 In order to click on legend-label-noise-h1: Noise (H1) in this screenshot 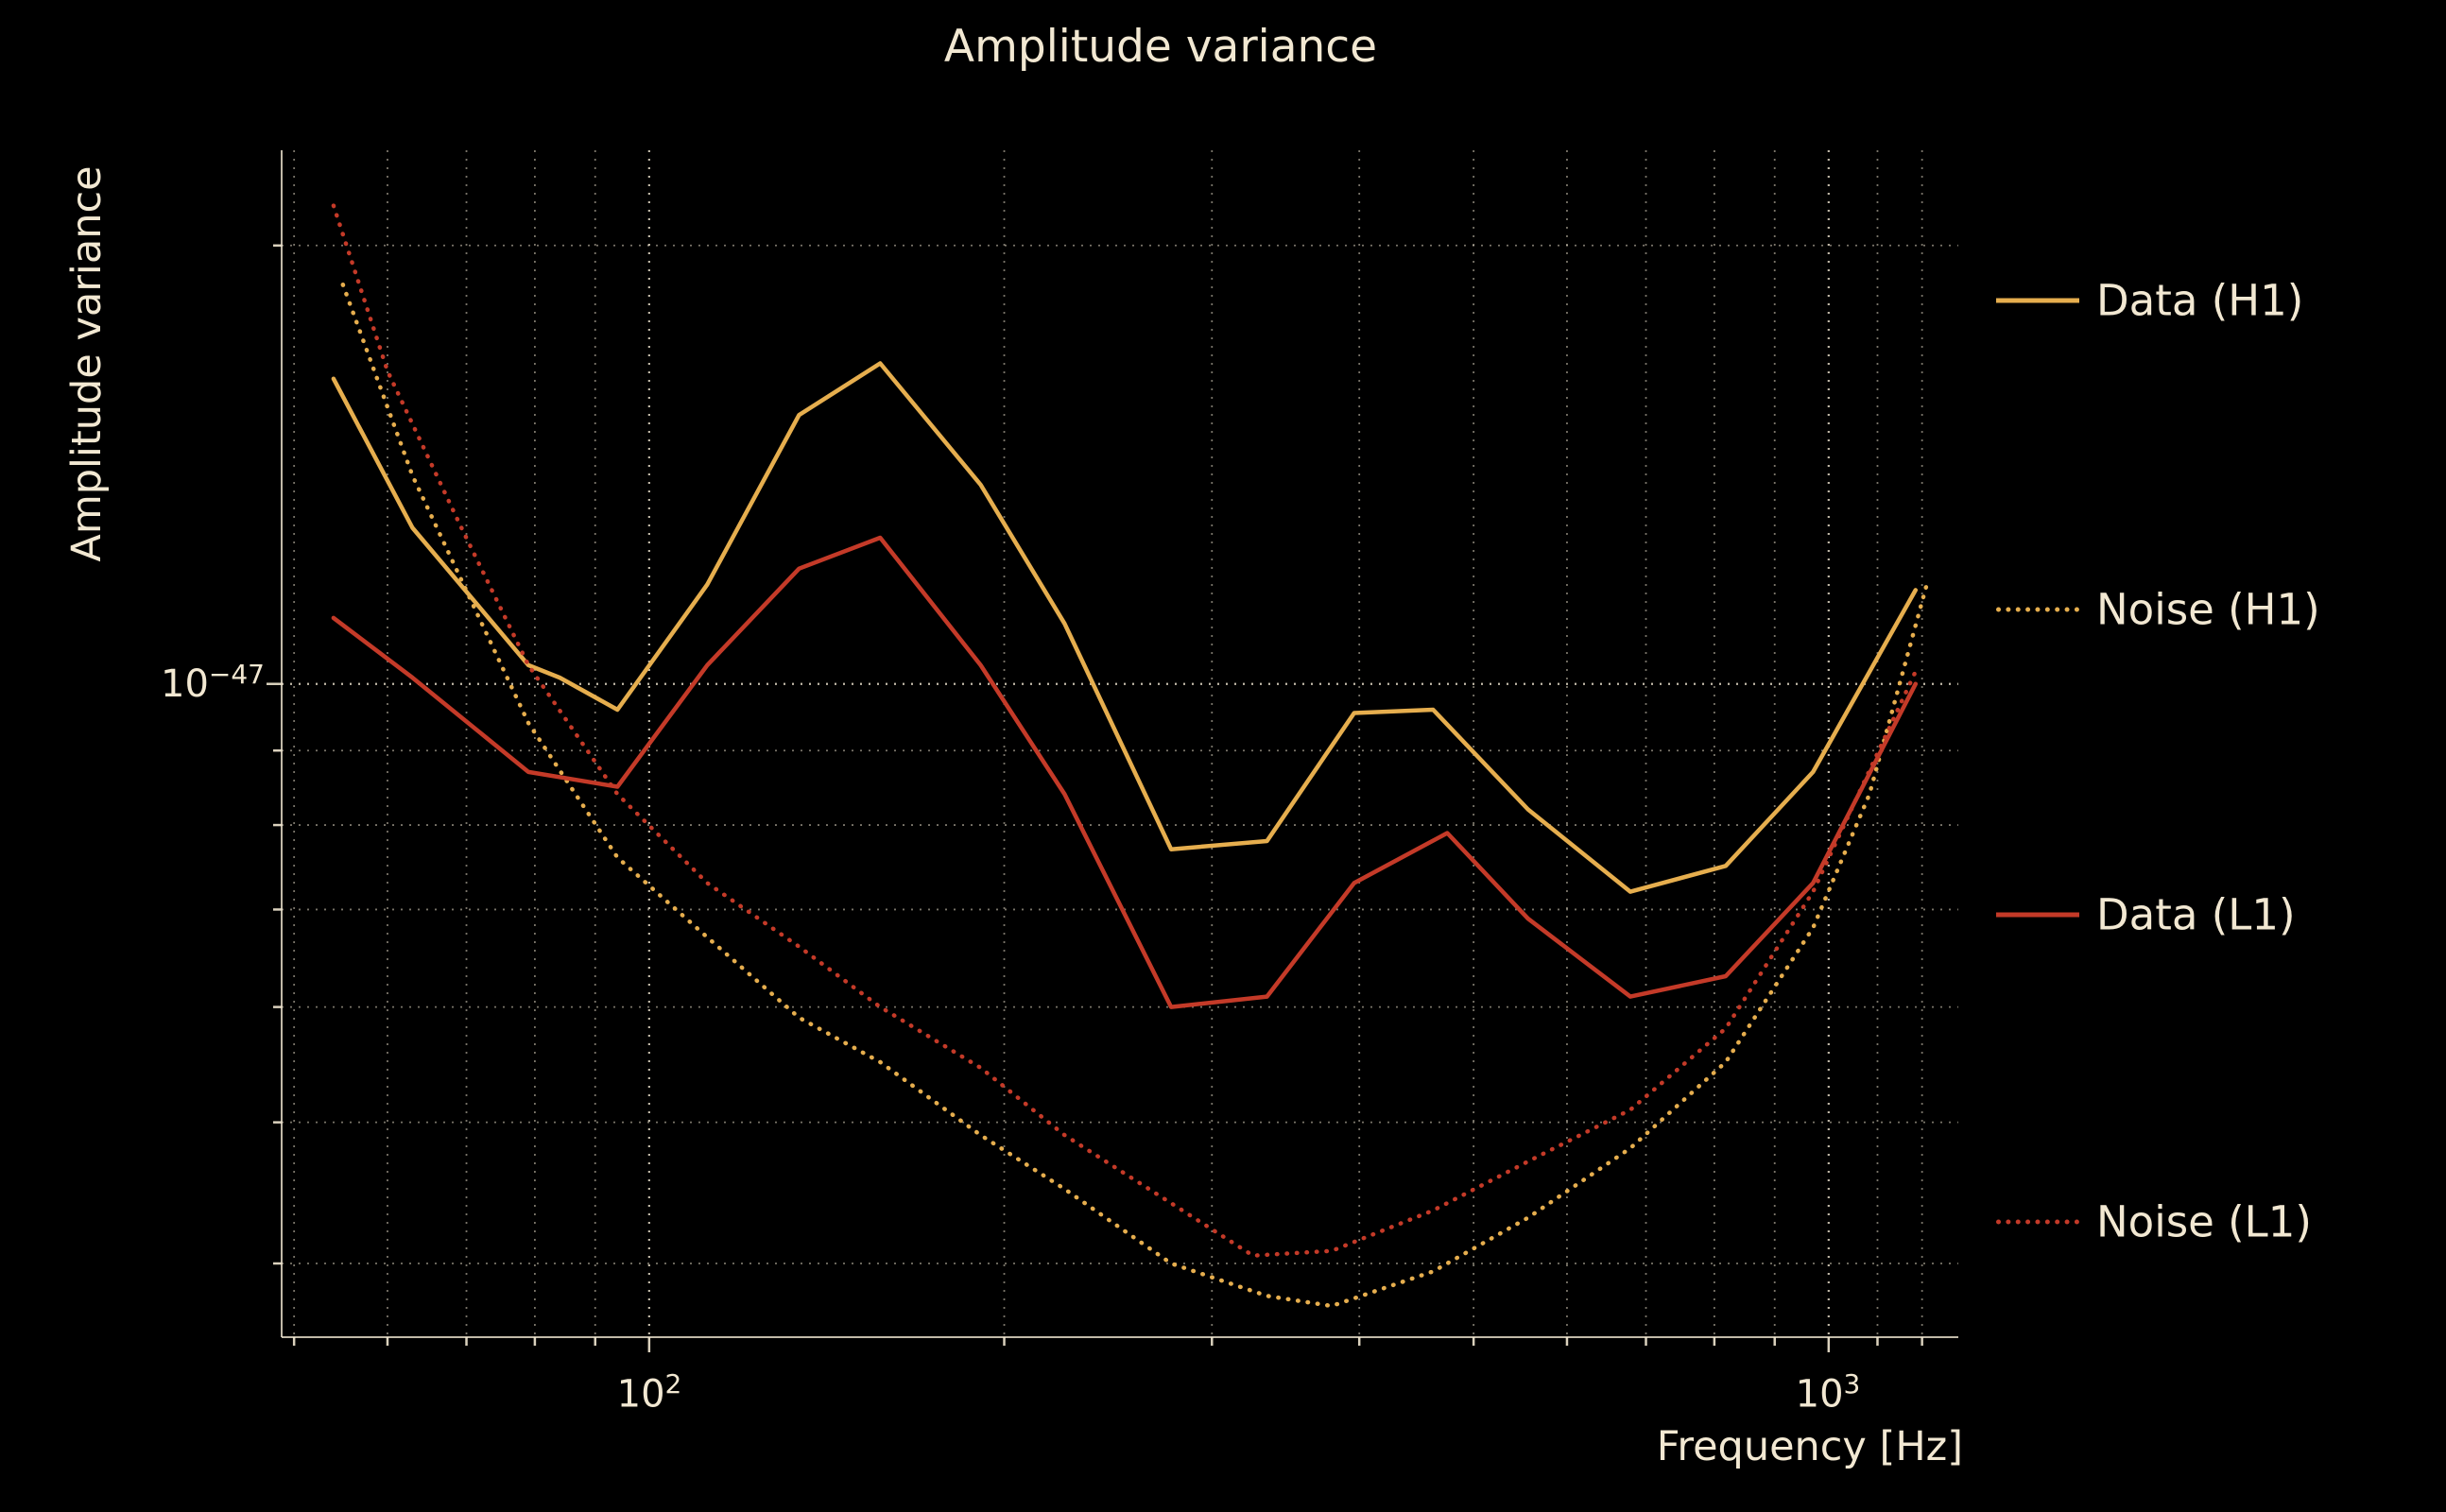, I will do `click(2208, 609)`.